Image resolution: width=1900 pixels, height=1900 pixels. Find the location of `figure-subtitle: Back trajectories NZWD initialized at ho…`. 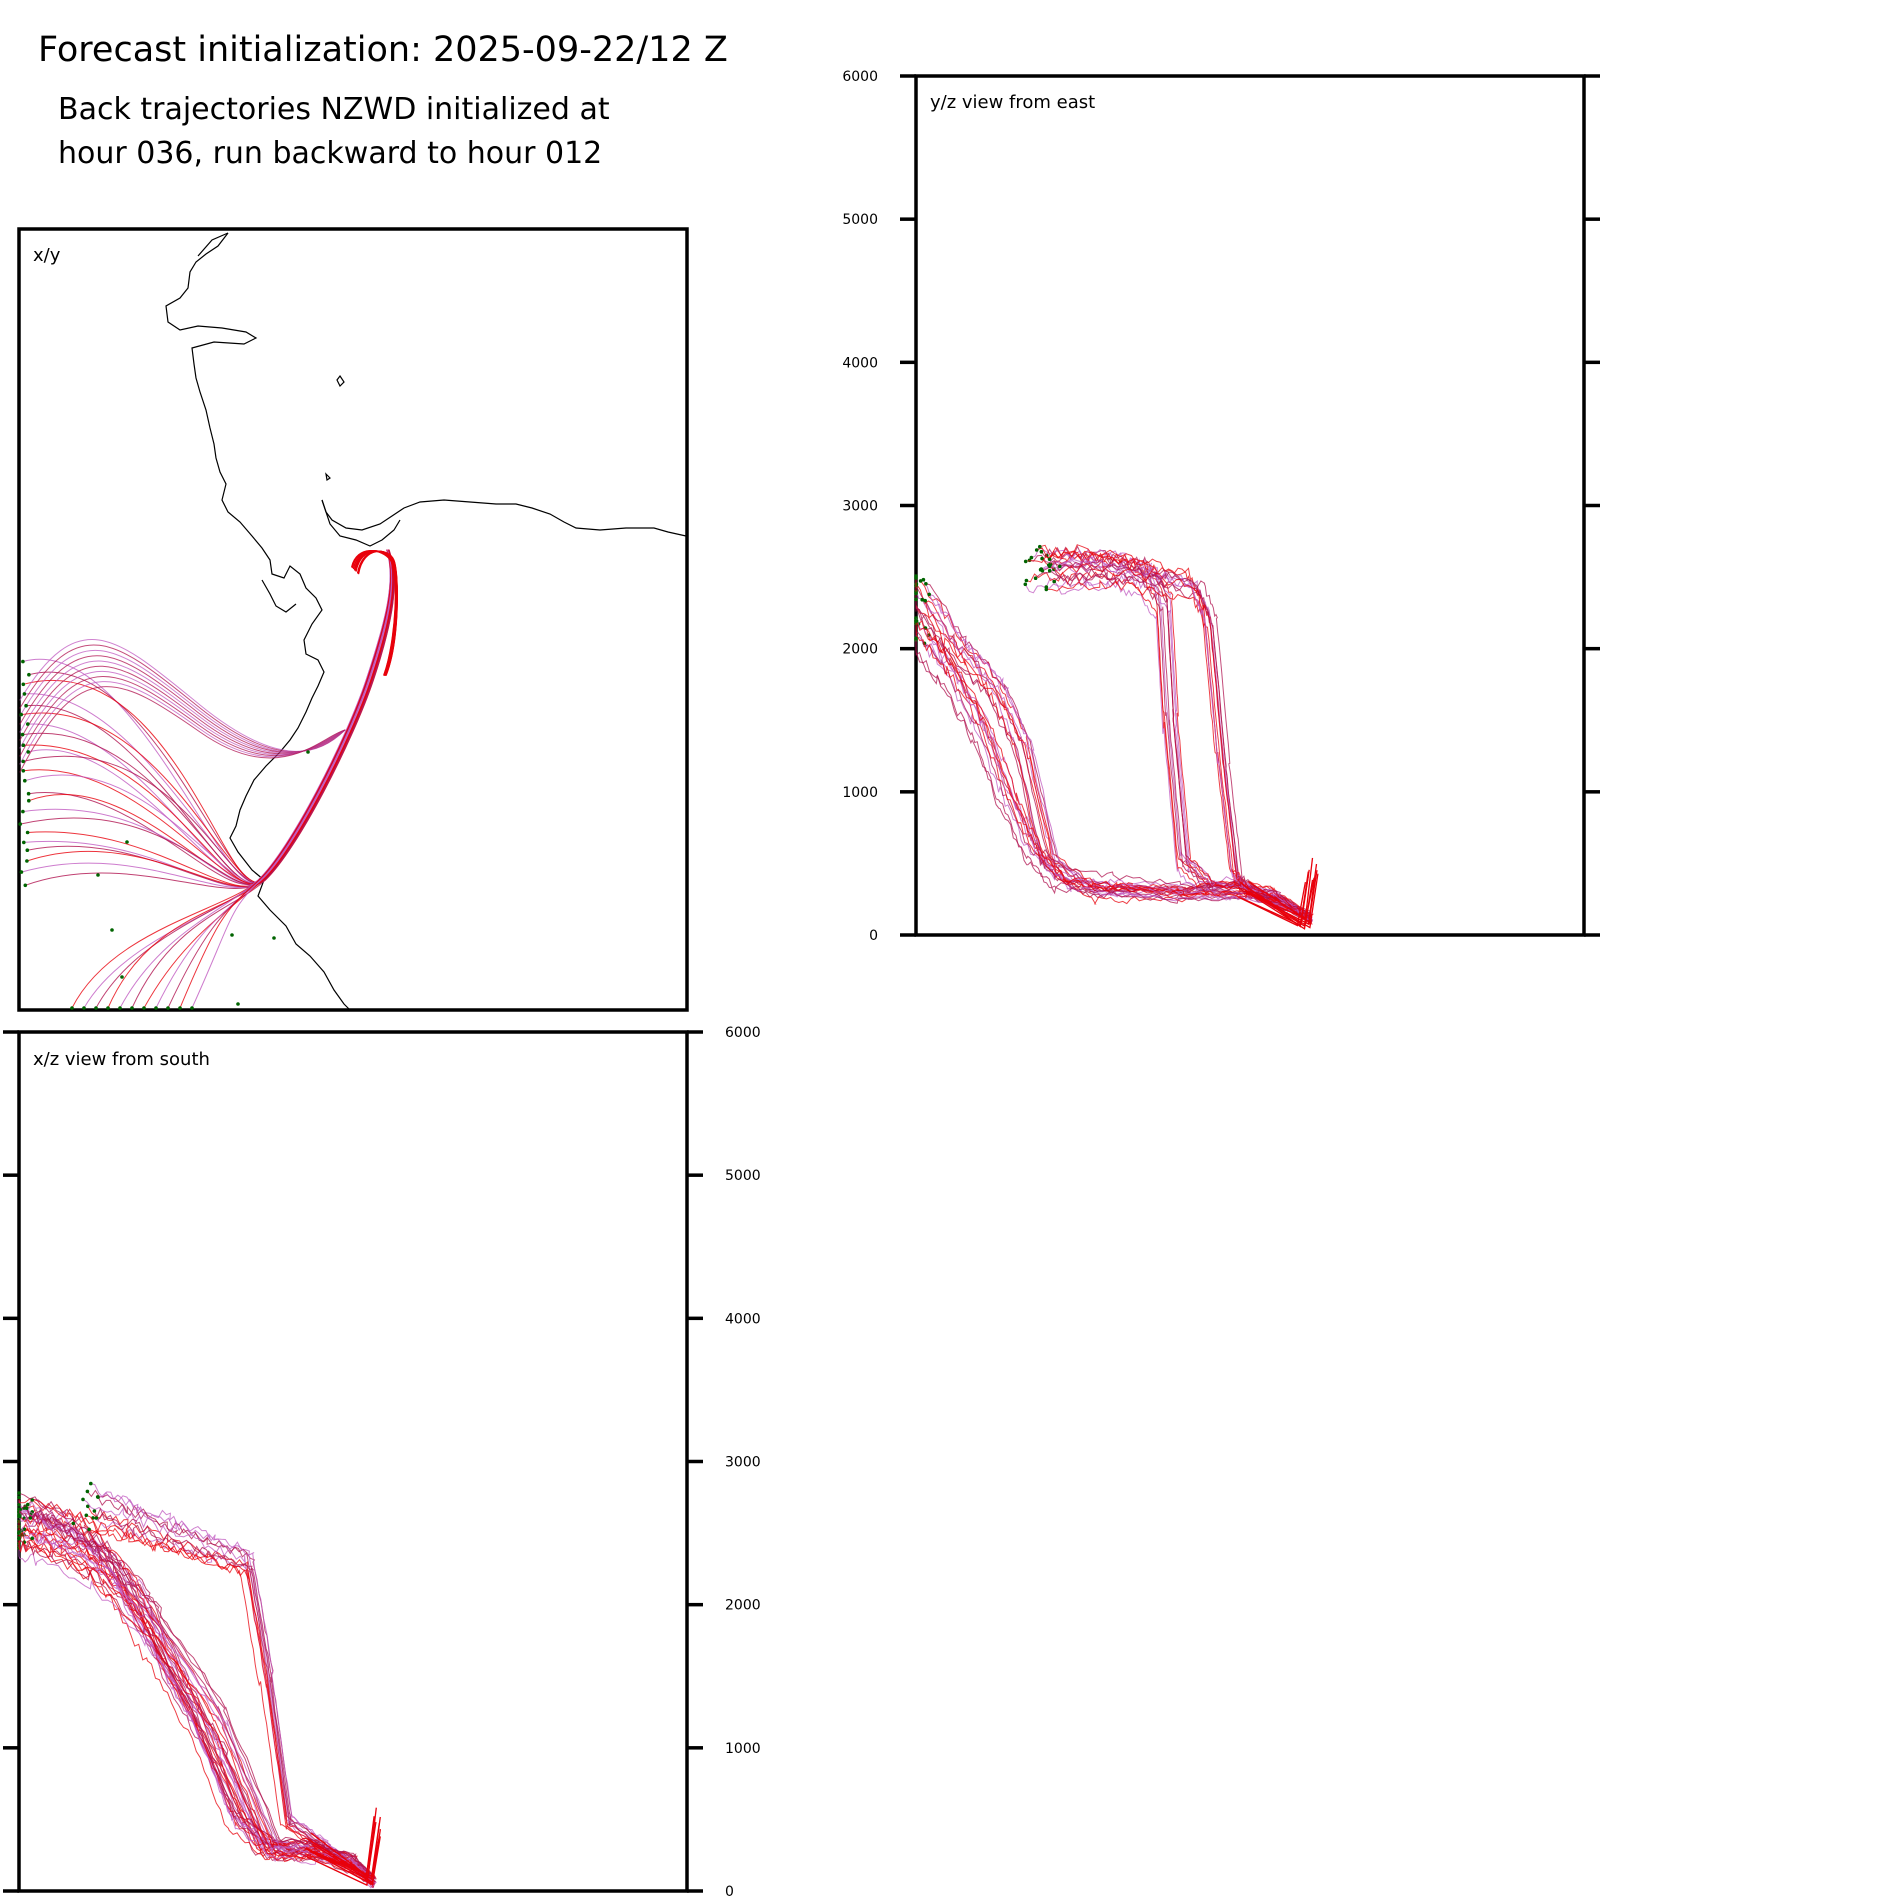

figure-subtitle: Back trajectories NZWD initialized at ho… is located at coordinates (334, 132).